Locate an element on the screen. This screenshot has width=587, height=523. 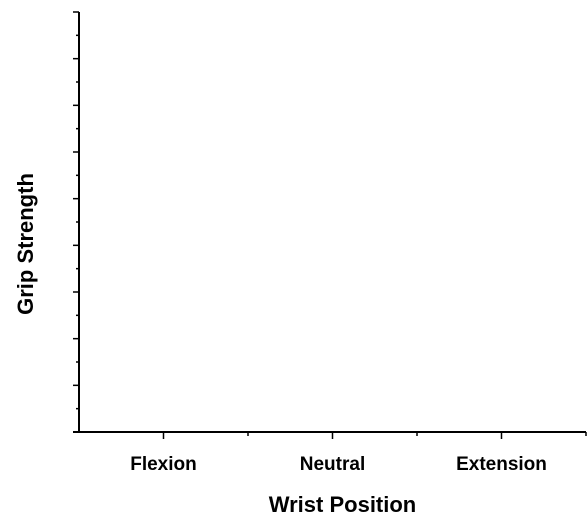
x-axis-tick-label: Flexion is located at coordinates (163, 464).